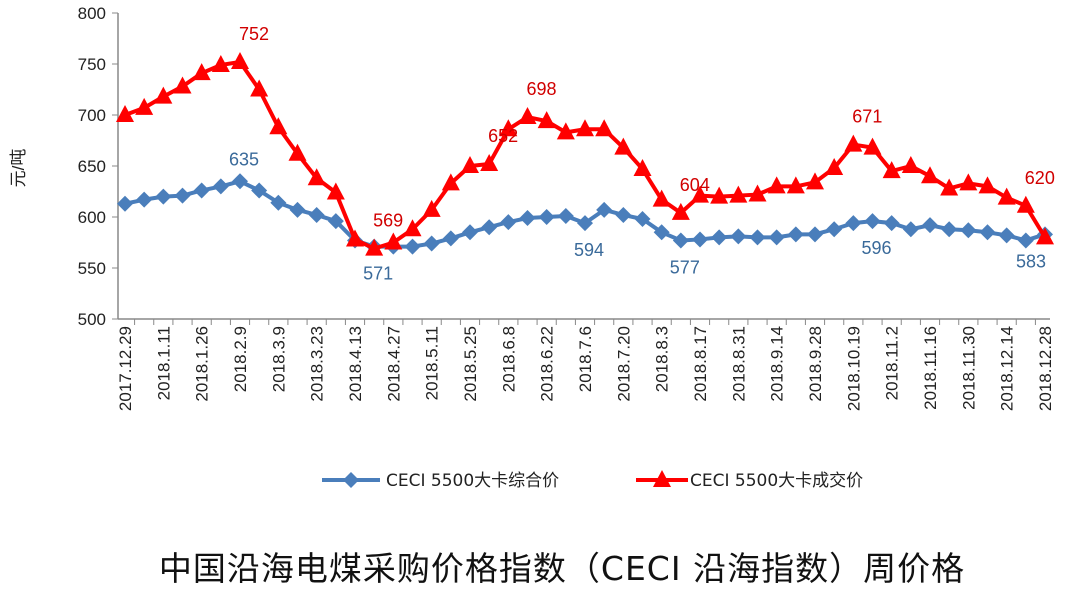 The height and width of the screenshot is (598, 1080). I want to click on data-label: 652, so click(503, 136).